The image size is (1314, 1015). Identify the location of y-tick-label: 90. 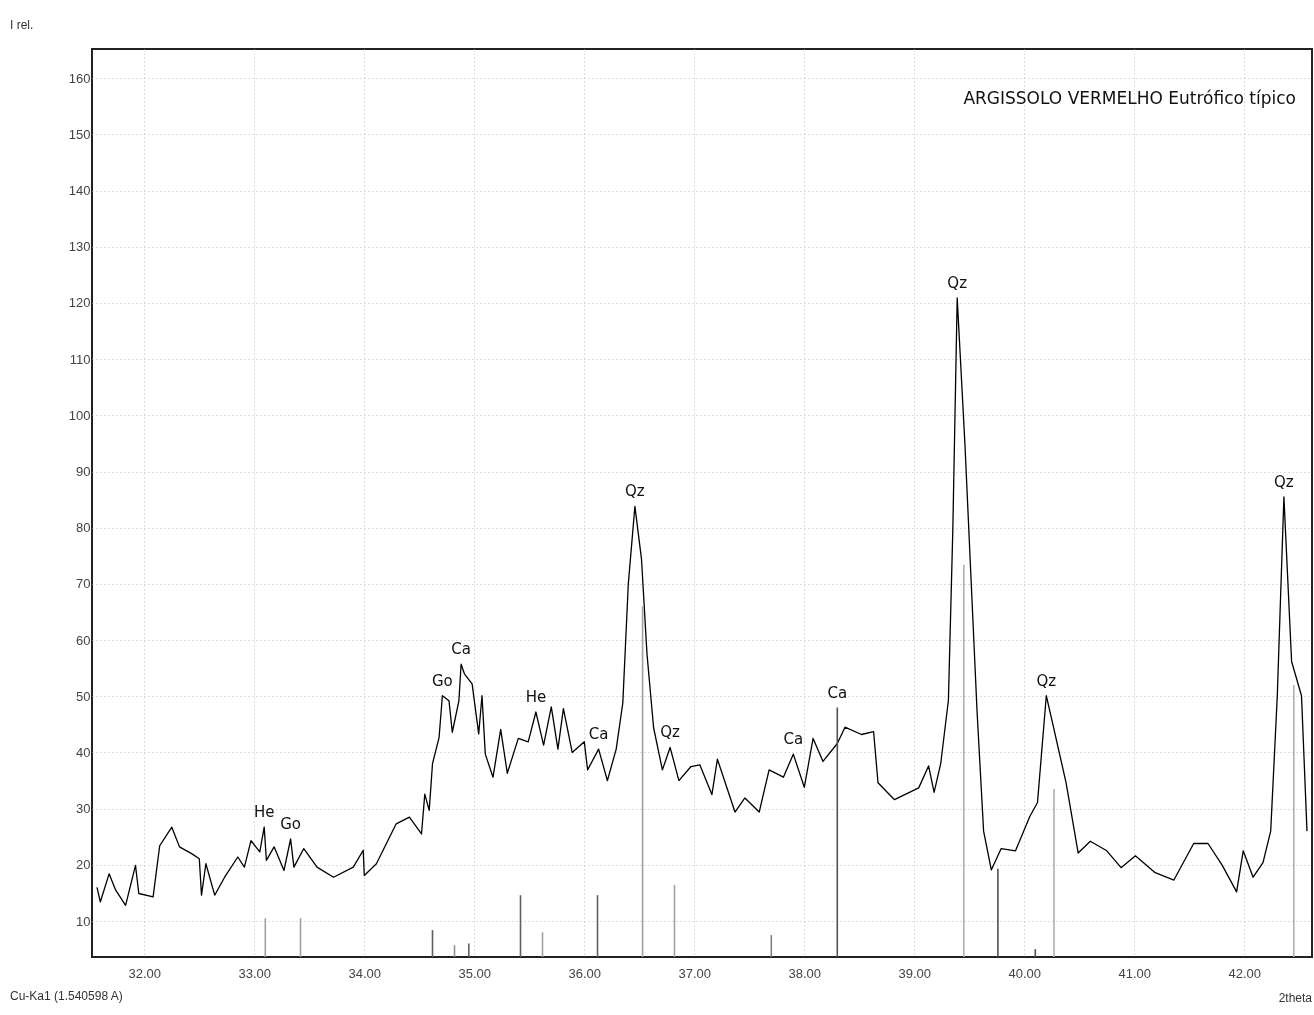
(83, 472).